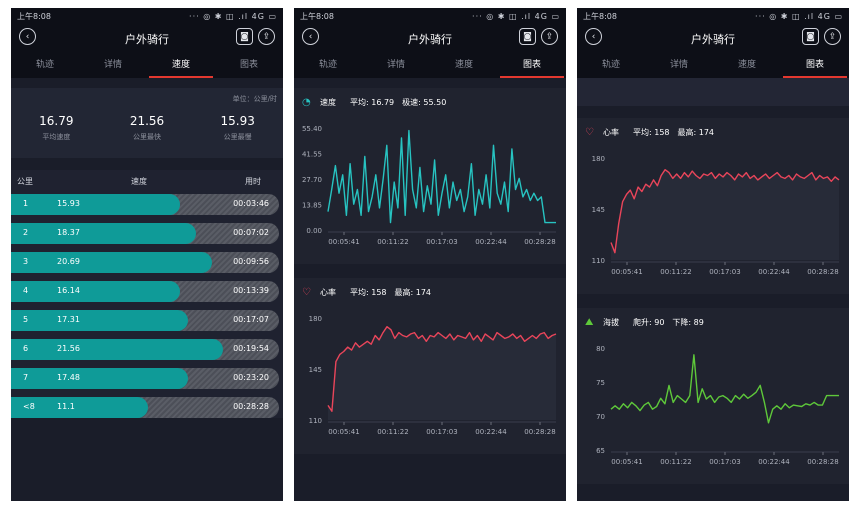  I want to click on chart-header: ⛰ 海拔 爬升: 90 下降: 89, so click(713, 322).